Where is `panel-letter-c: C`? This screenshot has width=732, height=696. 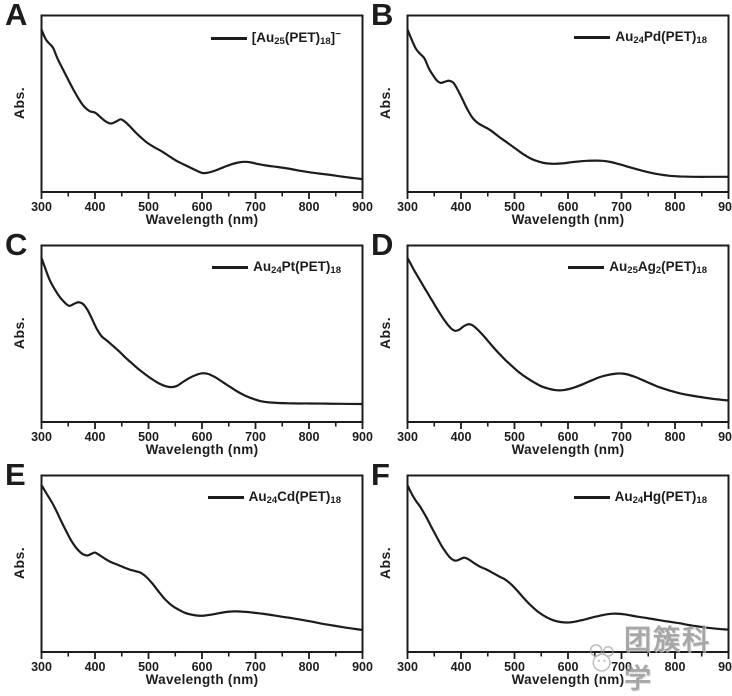
panel-letter-c: C is located at coordinates (16, 244).